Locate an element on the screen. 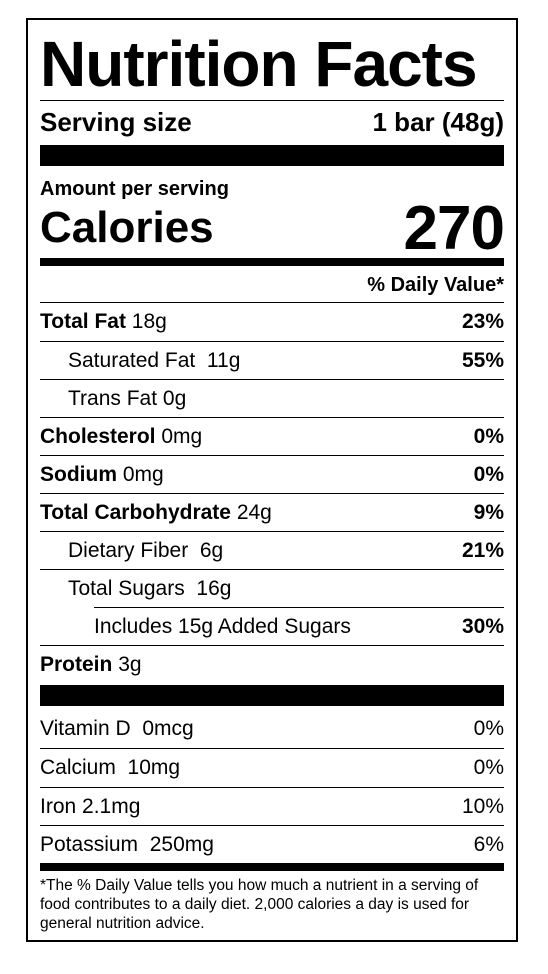  calories-value: 270 is located at coordinates (454, 228).